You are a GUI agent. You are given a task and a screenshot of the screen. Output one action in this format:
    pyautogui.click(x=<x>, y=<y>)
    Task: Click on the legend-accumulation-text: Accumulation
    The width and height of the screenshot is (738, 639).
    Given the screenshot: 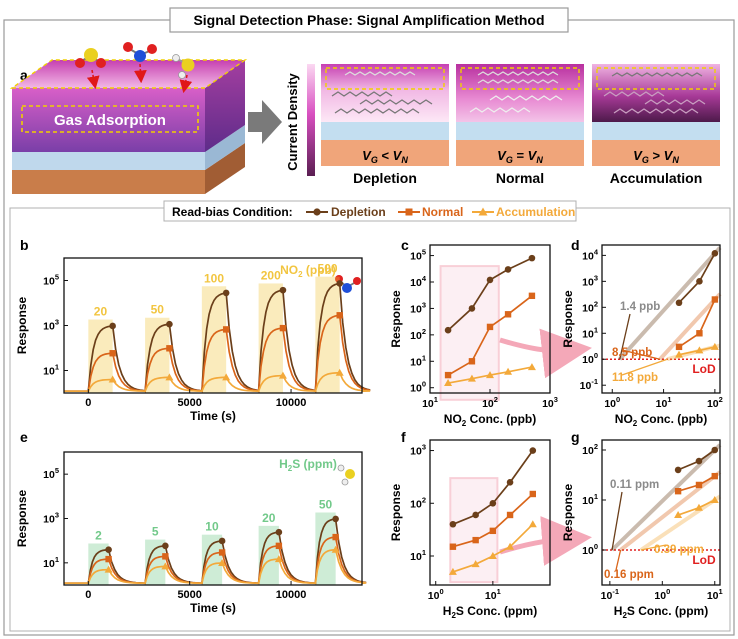 What is the action you would take?
    pyautogui.click(x=535, y=212)
    